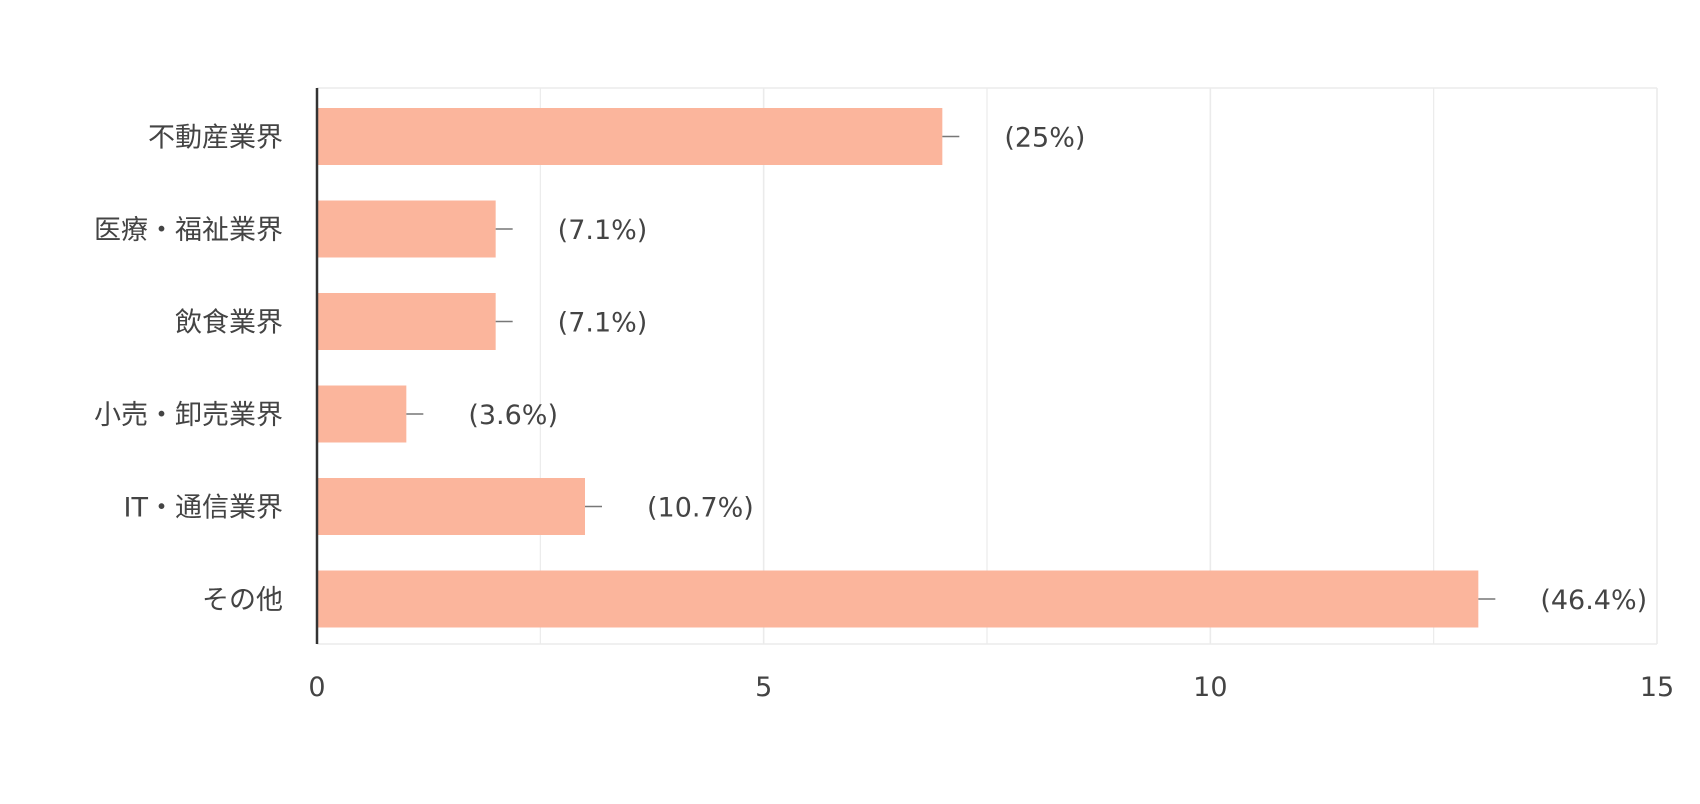  I want to click on category-label: 医療・福祉業界, so click(188, 230).